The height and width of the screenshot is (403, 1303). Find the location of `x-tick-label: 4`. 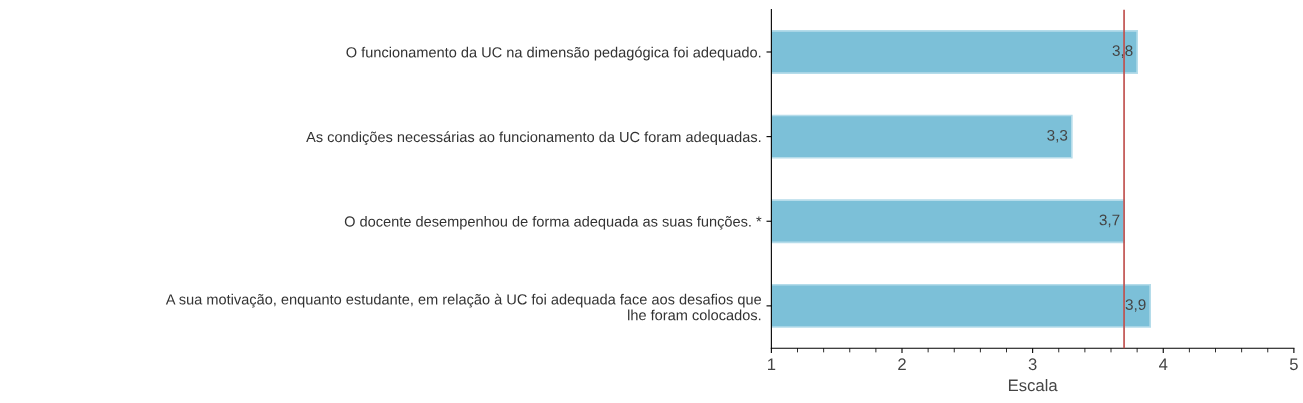

x-tick-label: 4 is located at coordinates (1163, 364).